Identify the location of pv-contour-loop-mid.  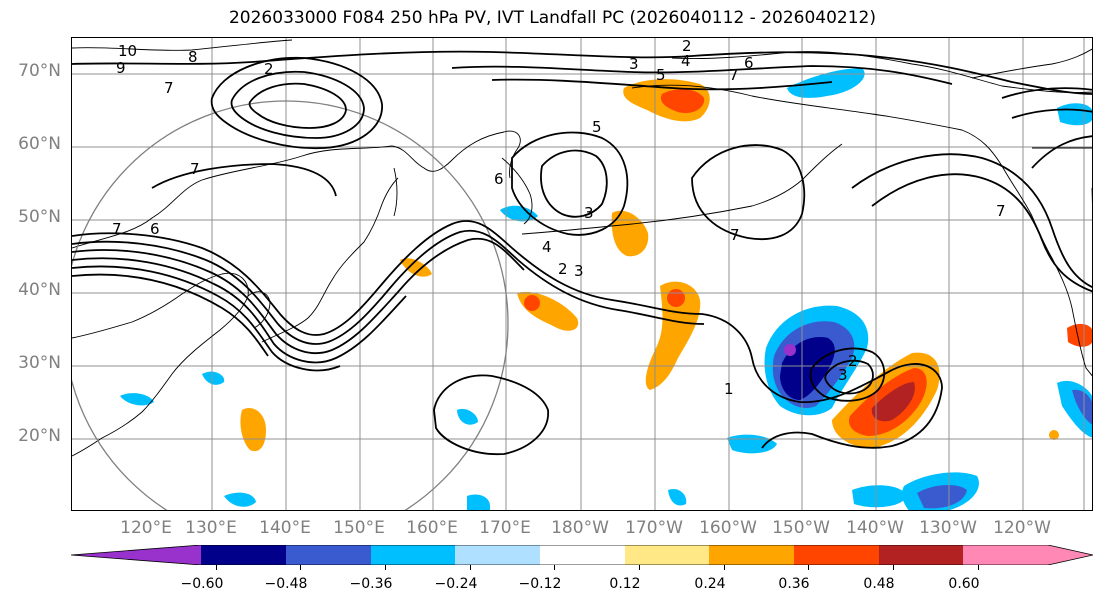
(570, 183).